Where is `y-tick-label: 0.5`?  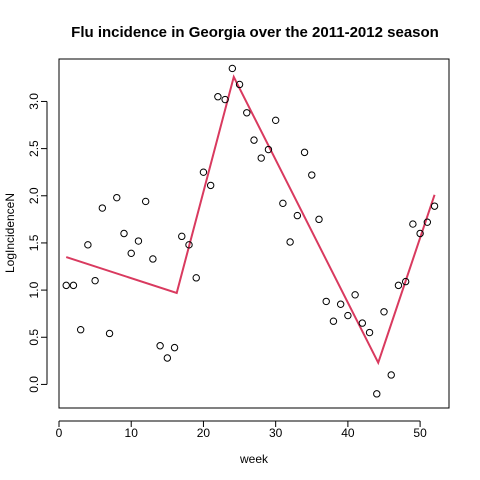
y-tick-label: 0.5 is located at coordinates (34, 337).